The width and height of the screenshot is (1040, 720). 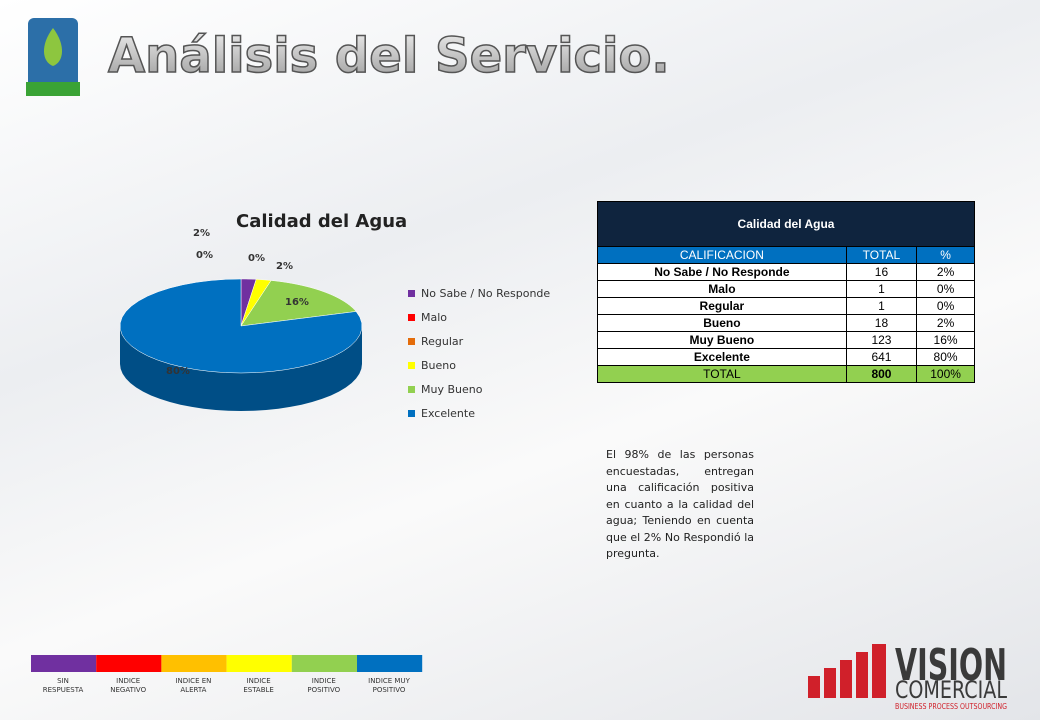 What do you see at coordinates (881, 255) in the screenshot?
I see `th: TOTAL` at bounding box center [881, 255].